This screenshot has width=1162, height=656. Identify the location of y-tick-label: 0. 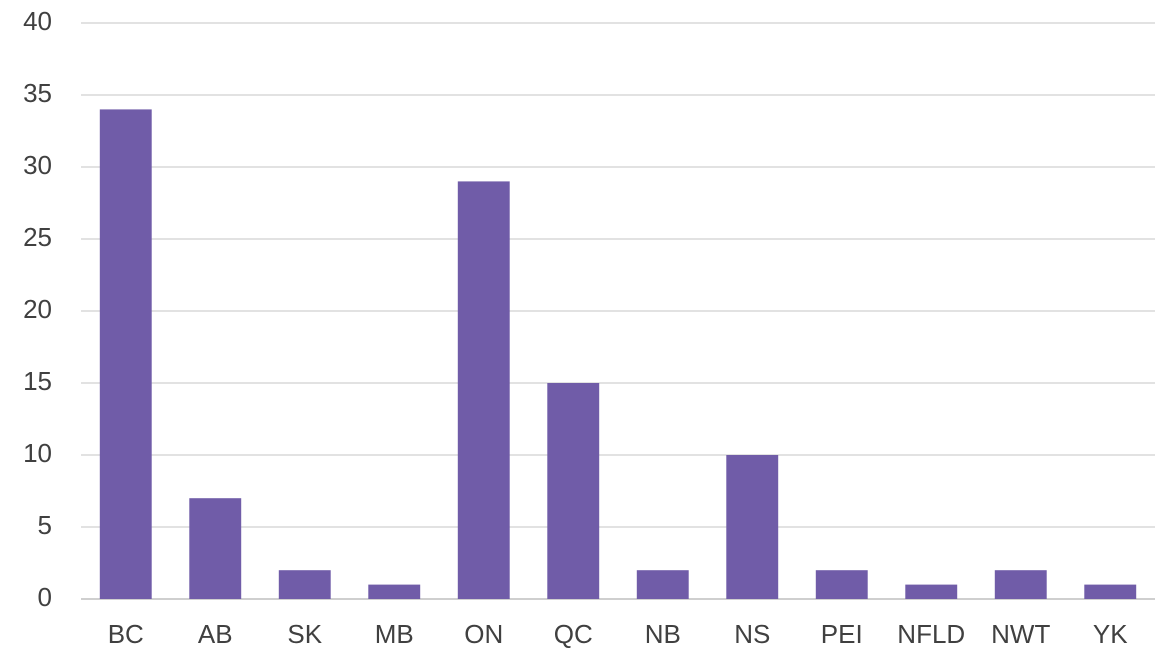
(45, 597).